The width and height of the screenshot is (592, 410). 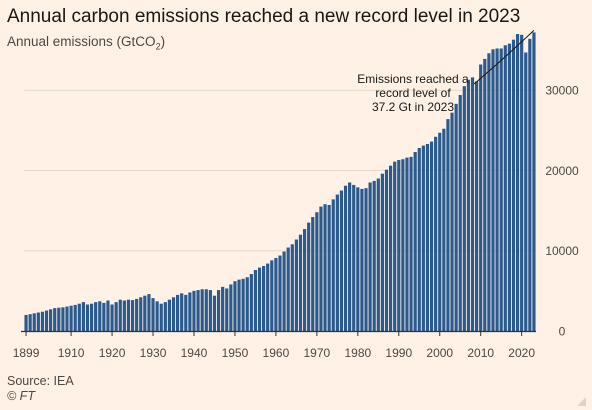 What do you see at coordinates (26, 353) in the screenshot?
I see `x-tick-label: 1899` at bounding box center [26, 353].